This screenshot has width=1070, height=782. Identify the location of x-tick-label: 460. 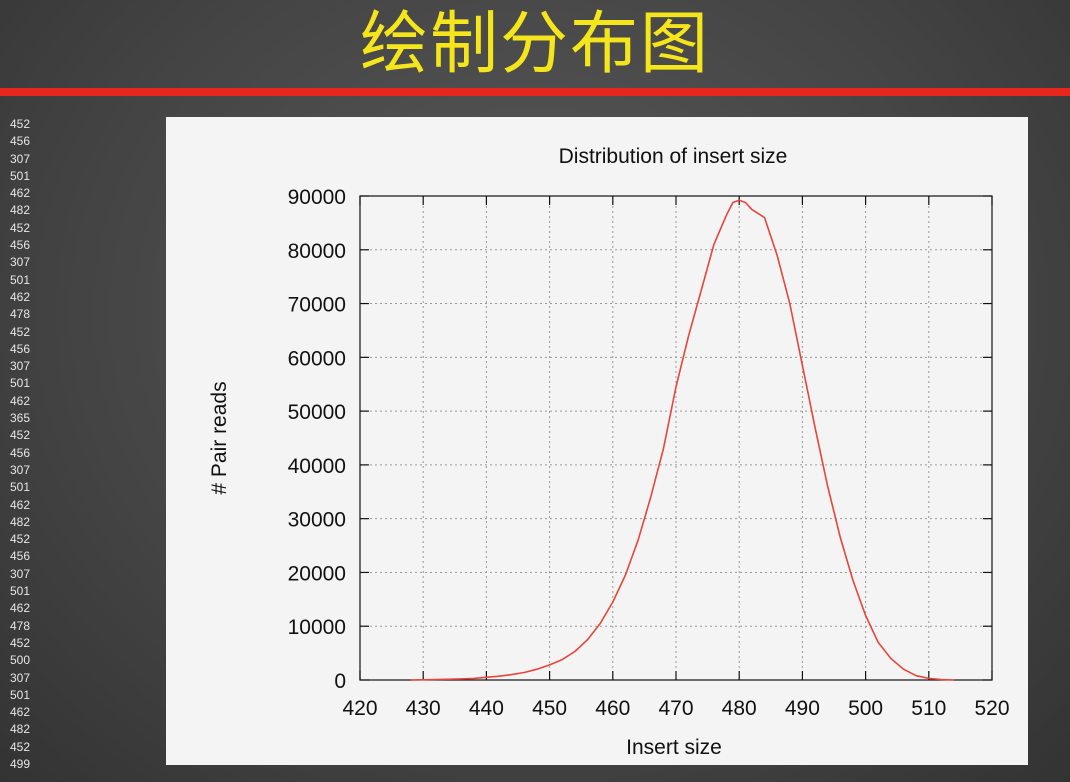
(612, 708).